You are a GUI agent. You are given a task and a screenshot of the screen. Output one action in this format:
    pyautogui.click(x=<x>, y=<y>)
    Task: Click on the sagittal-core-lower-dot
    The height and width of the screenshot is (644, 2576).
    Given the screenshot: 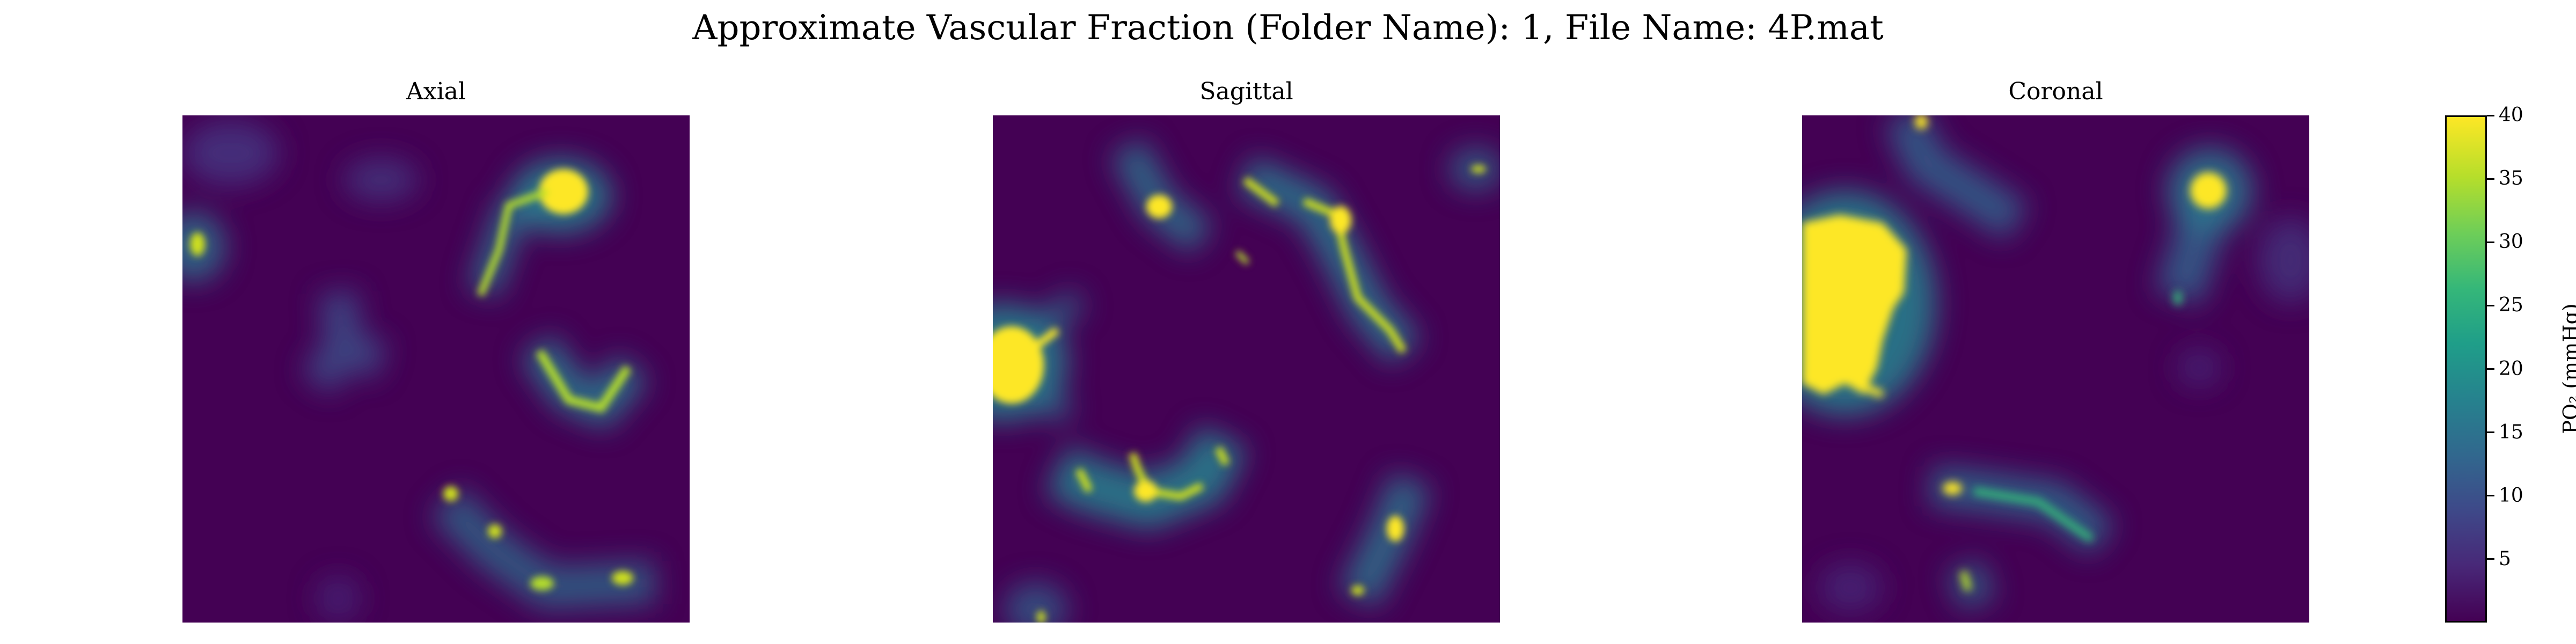 What is the action you would take?
    pyautogui.click(x=1357, y=590)
    